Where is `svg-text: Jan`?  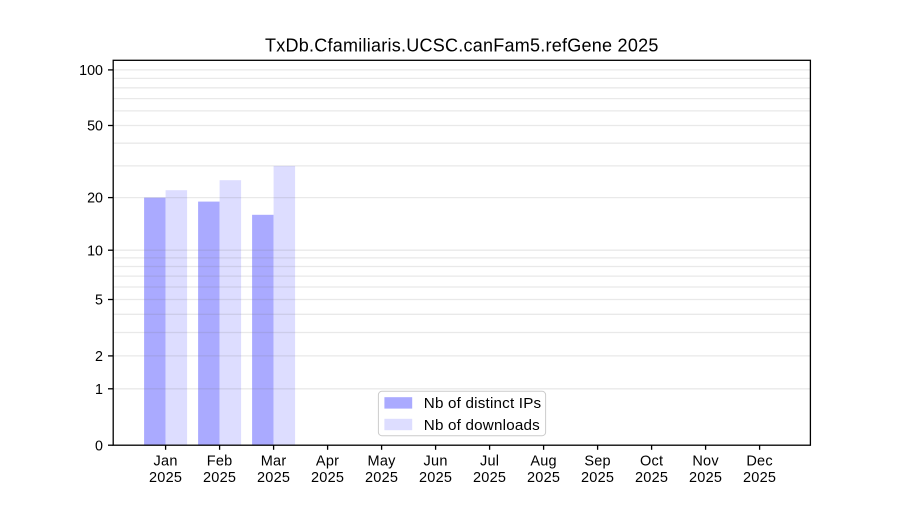
svg-text: Jan is located at coordinates (166, 462).